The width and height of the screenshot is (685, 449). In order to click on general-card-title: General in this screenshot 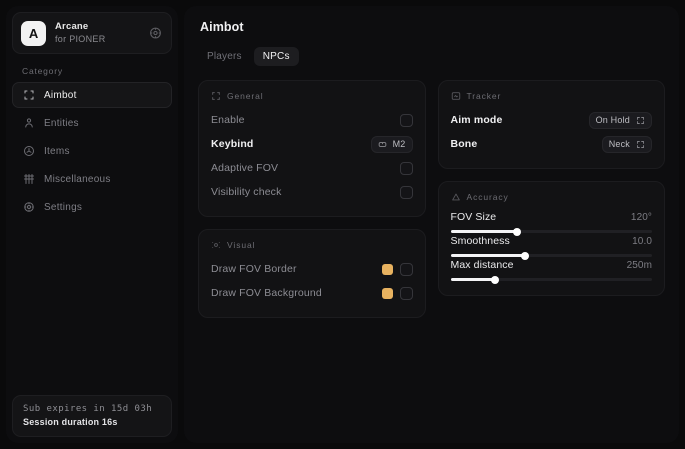, I will do `click(245, 96)`.